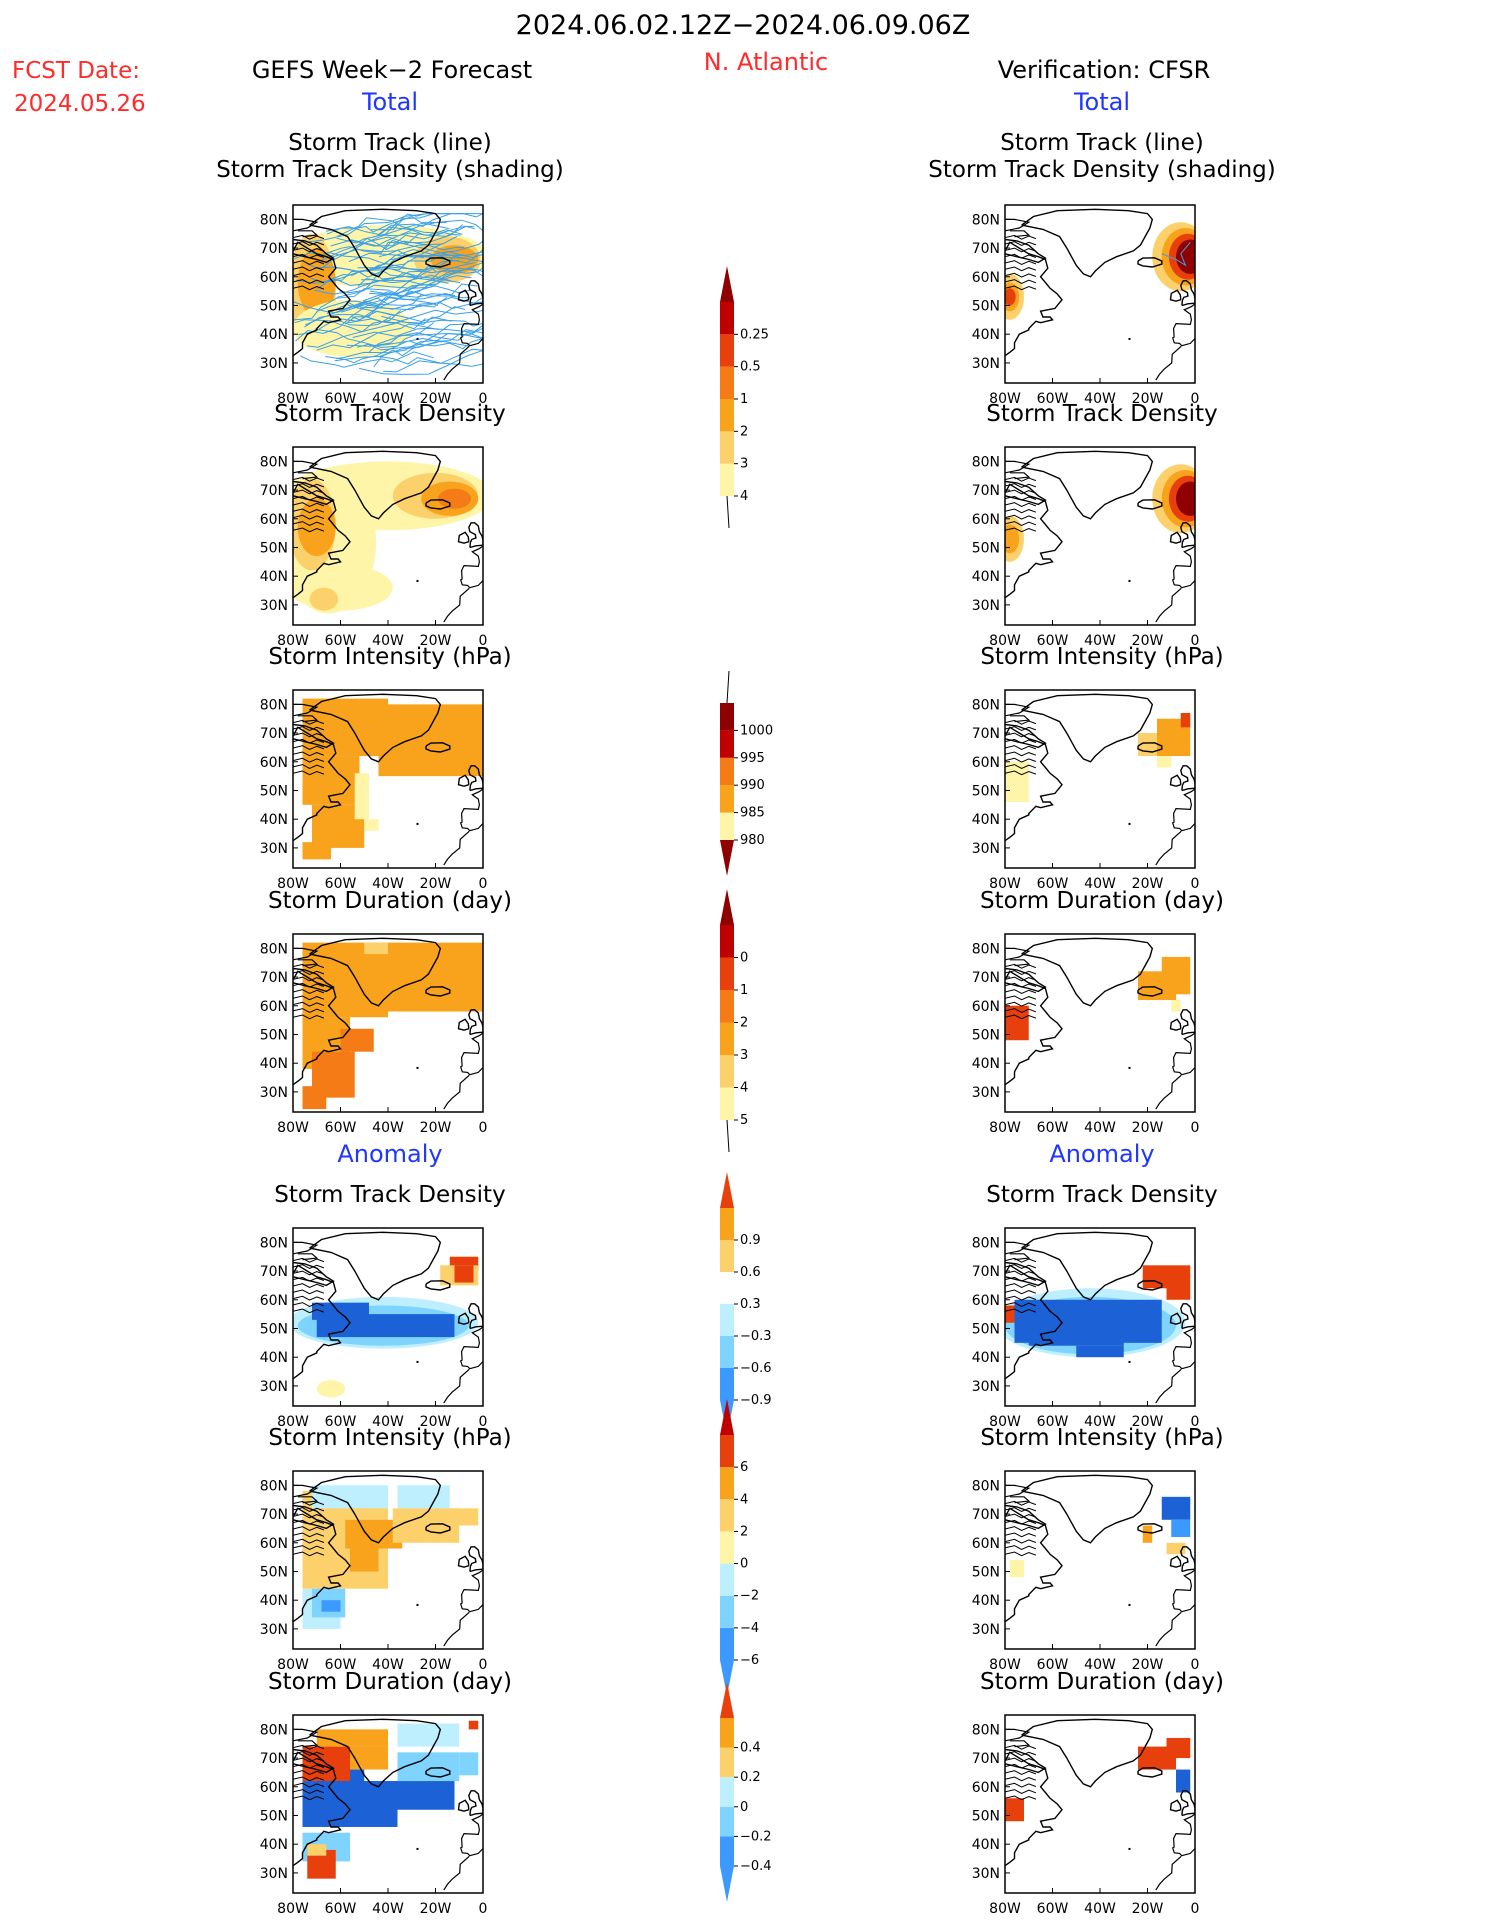 The width and height of the screenshot is (1487, 1925). What do you see at coordinates (1085, 790) in the screenshot?
I see `cfsr-intensity-total-map: 80W 60W 40W 20W 0 80N 70N 60N 50N 40N 30N` at bounding box center [1085, 790].